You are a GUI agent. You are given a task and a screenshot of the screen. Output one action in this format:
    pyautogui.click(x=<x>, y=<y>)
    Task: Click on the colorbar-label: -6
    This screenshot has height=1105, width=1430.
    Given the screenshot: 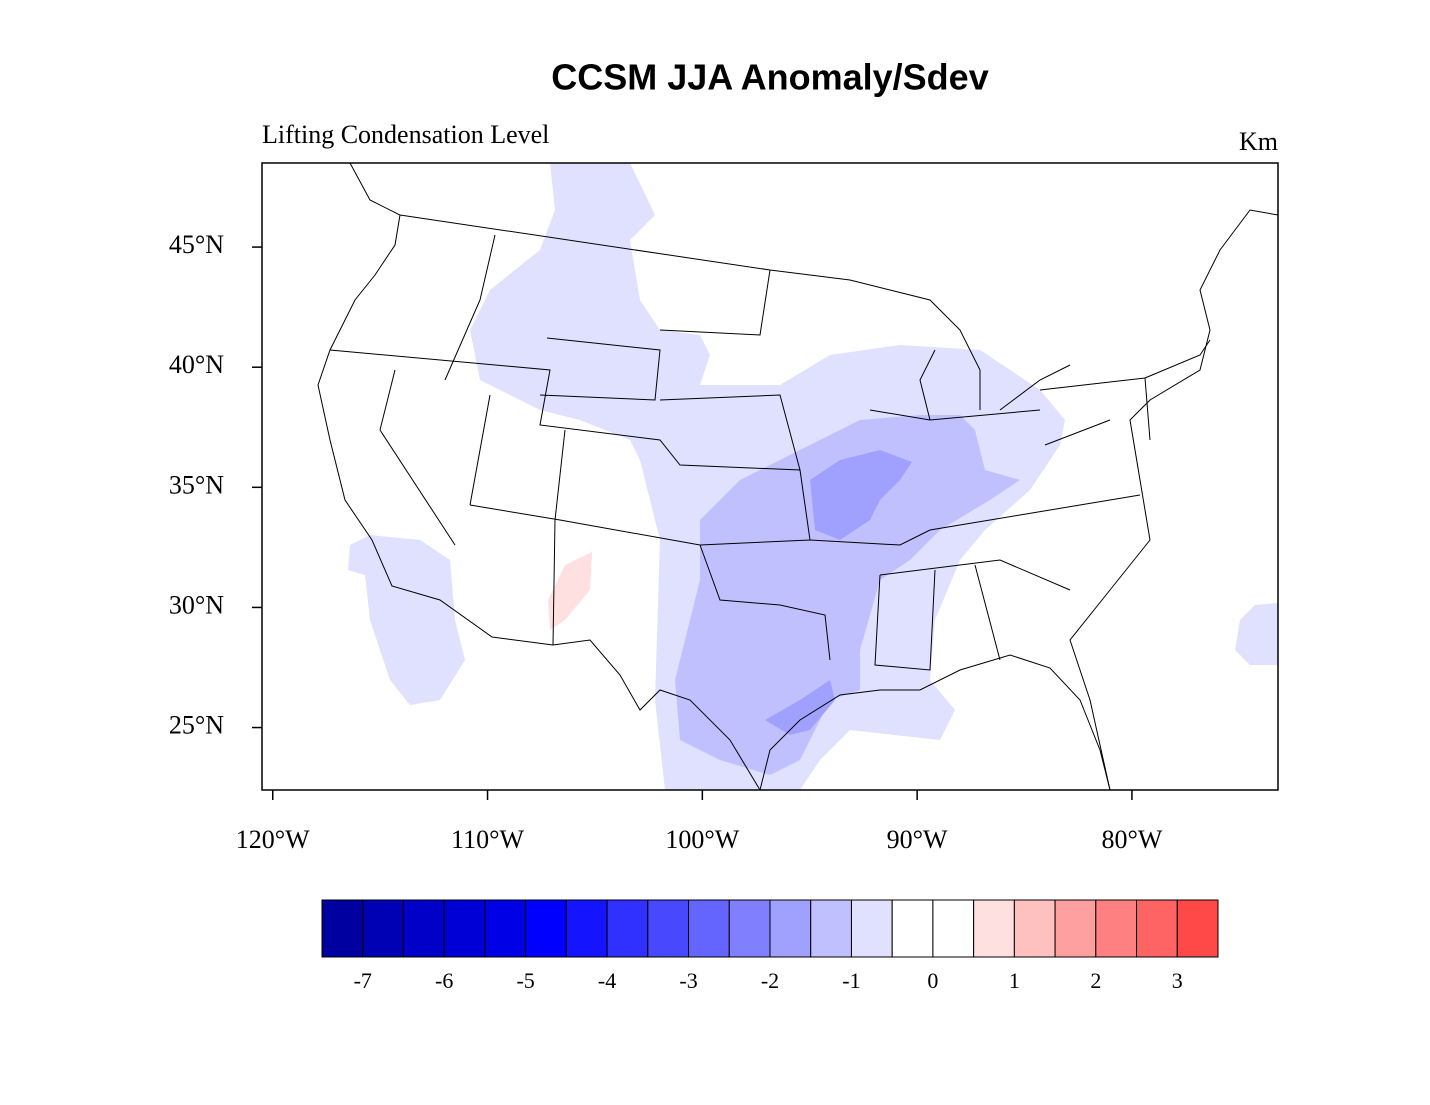 What is the action you would take?
    pyautogui.click(x=444, y=980)
    